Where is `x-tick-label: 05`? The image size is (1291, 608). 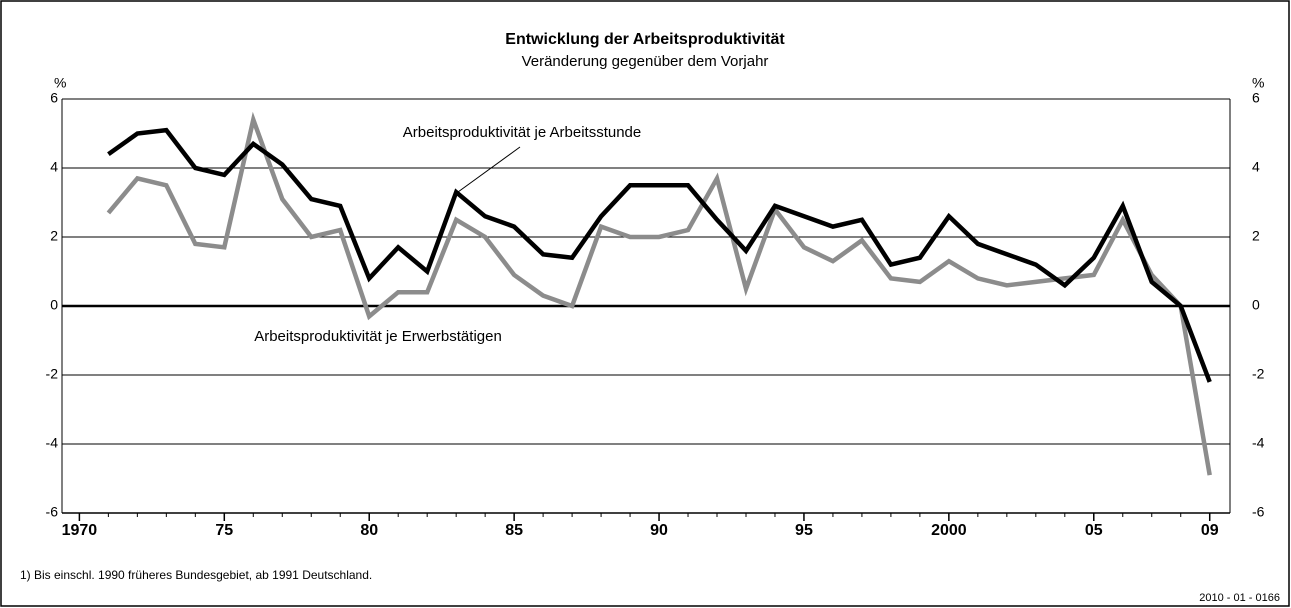
x-tick-label: 05 is located at coordinates (1094, 530).